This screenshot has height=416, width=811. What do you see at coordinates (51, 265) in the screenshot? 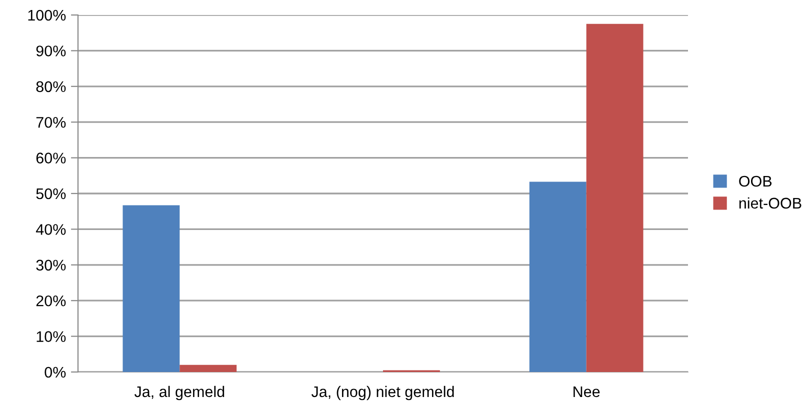
I see `y-tick-label: 30%` at bounding box center [51, 265].